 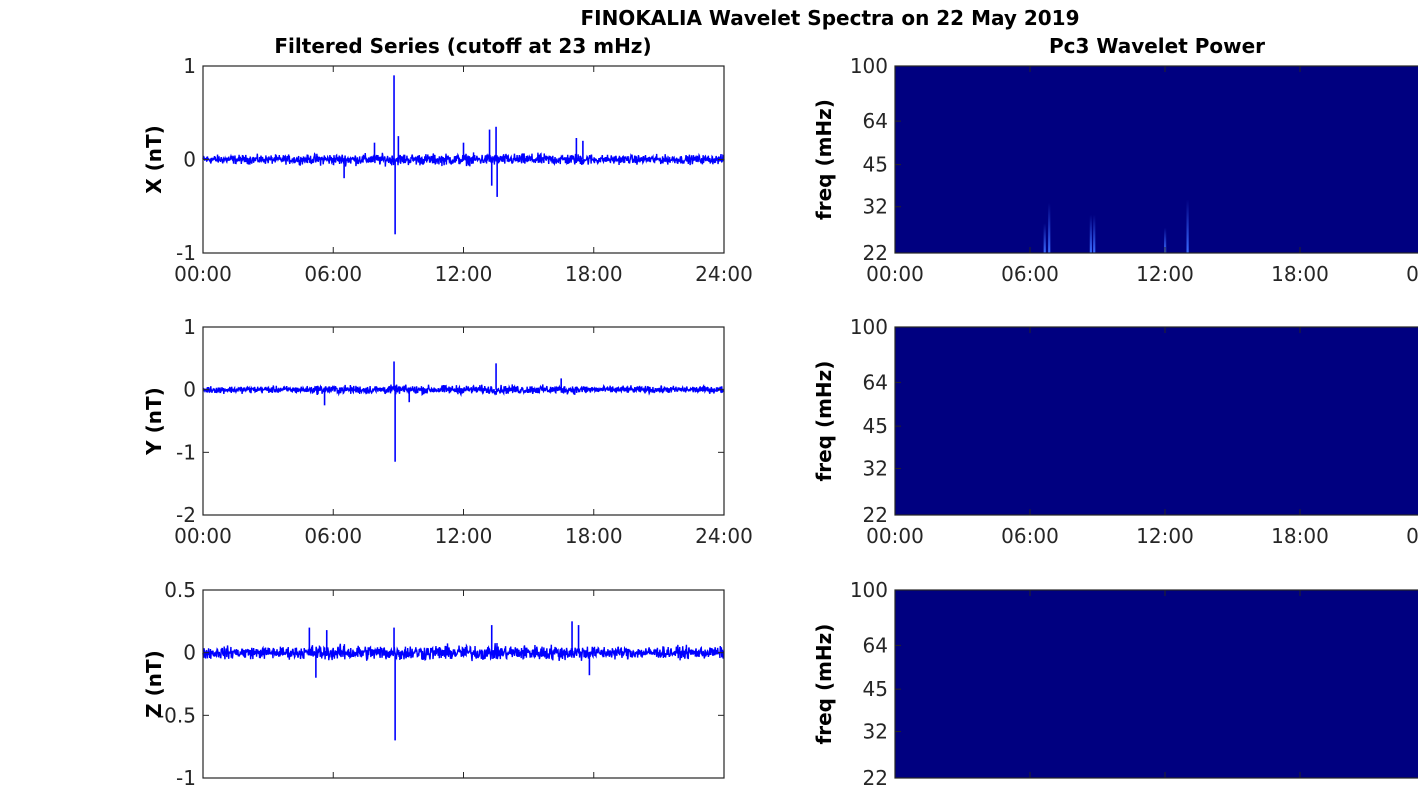 What do you see at coordinates (154, 421) in the screenshot?
I see `y-axis-label: Y (nT)` at bounding box center [154, 421].